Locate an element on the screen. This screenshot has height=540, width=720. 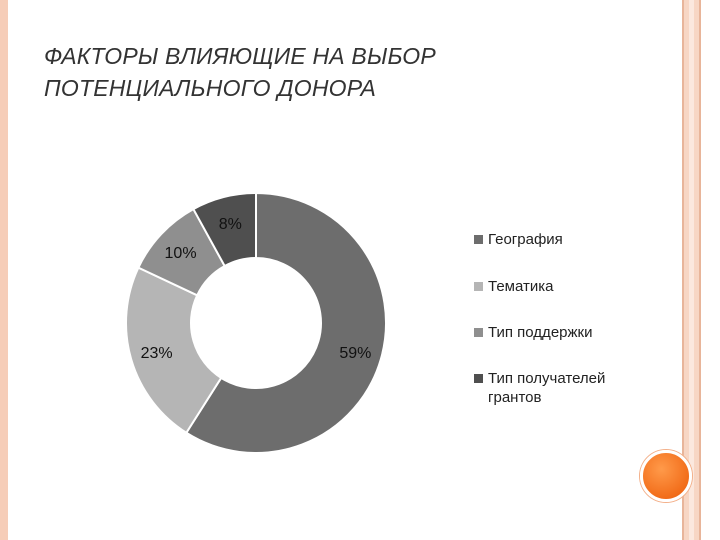
left-border-decoration is located at coordinates (4, 270).